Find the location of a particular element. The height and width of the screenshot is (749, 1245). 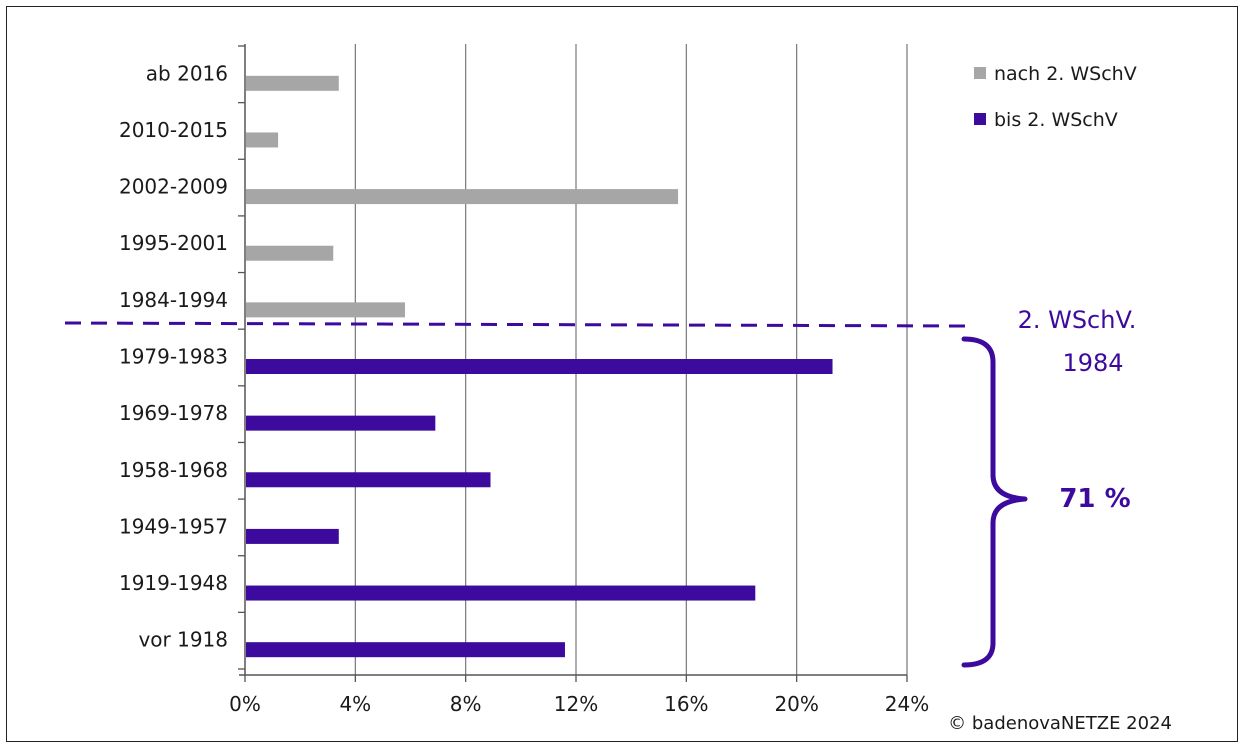

category-label-1979-1983: 1979-1983 is located at coordinates (173, 357).